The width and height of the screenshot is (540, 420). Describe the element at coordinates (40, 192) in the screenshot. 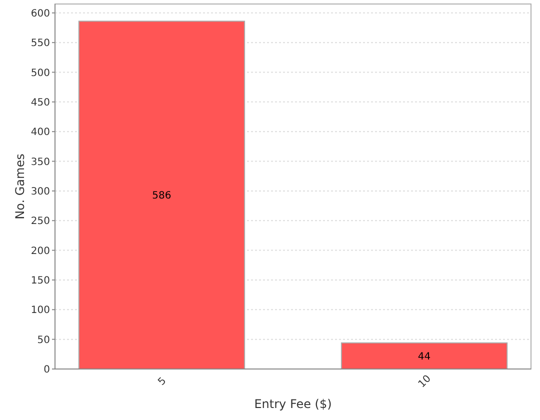

I see `y-tick-label: 300` at that location.